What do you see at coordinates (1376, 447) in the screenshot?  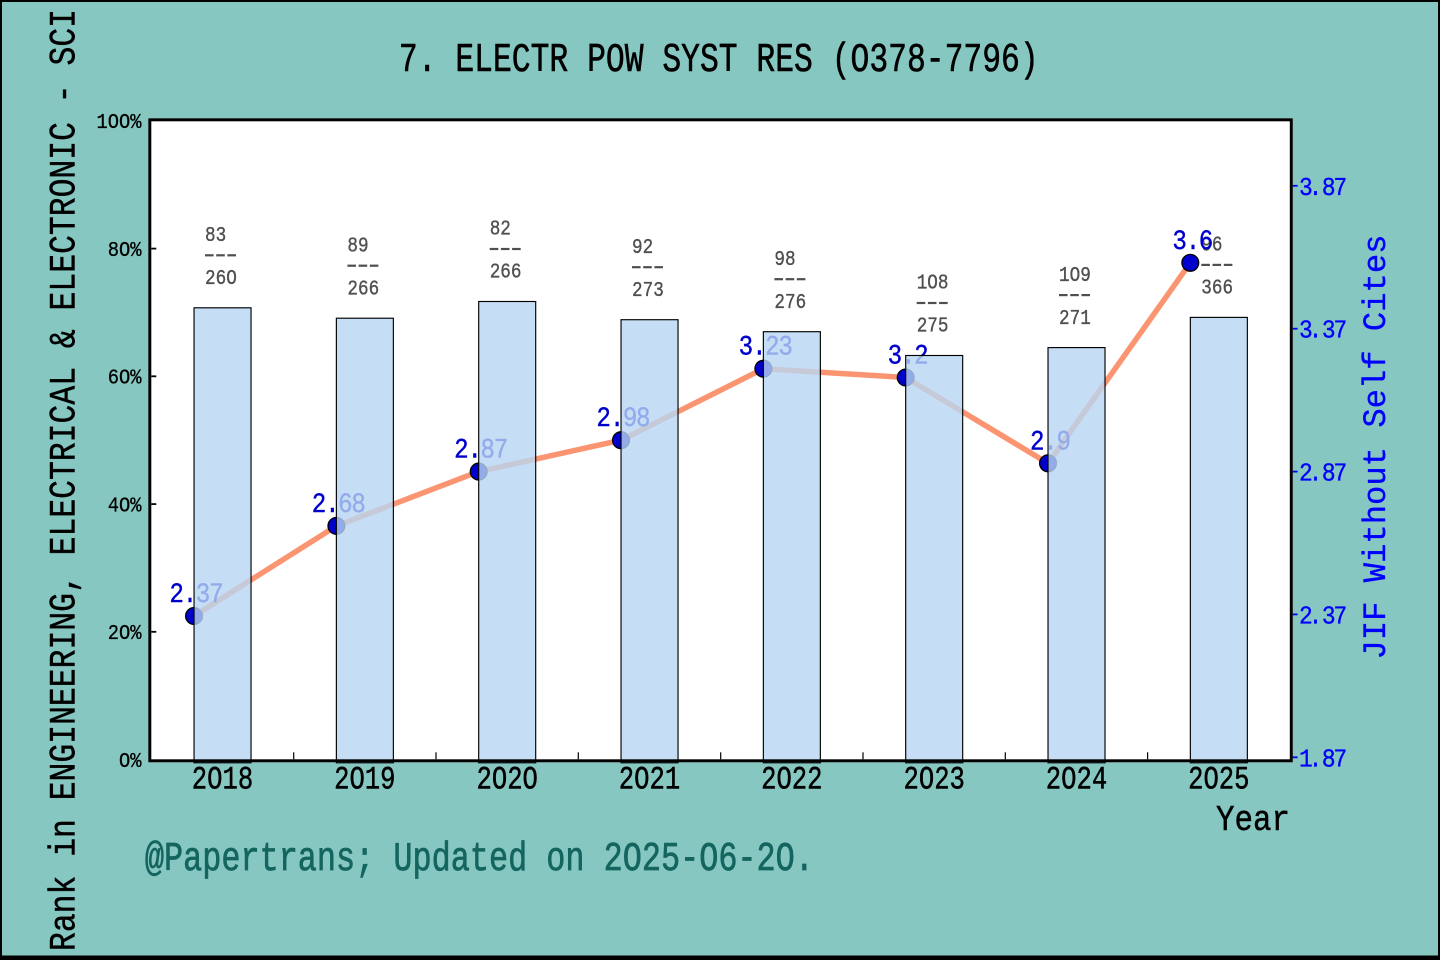 I see `svg-text: JIF Without Self Cites` at bounding box center [1376, 447].